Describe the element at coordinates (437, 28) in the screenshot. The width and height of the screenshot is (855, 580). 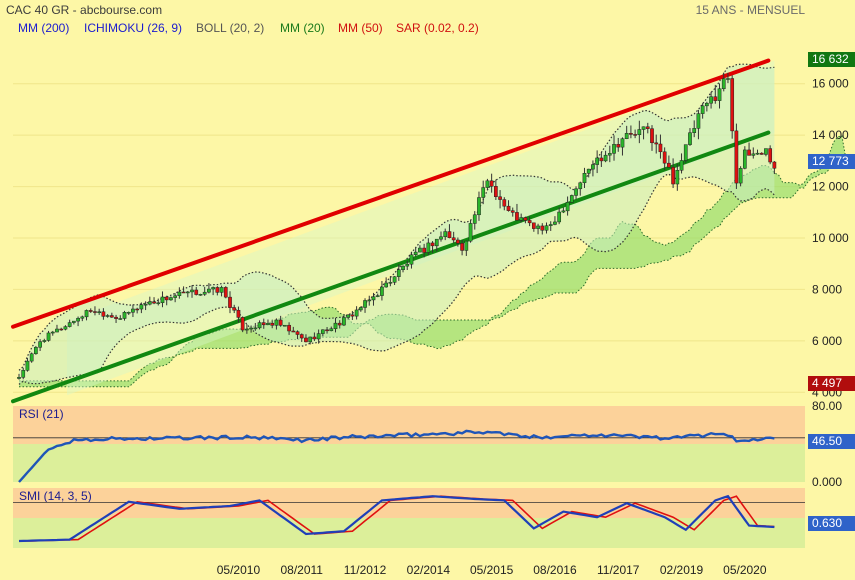
I see `indicator-sar: SAR (0.02, 0.2)` at that location.